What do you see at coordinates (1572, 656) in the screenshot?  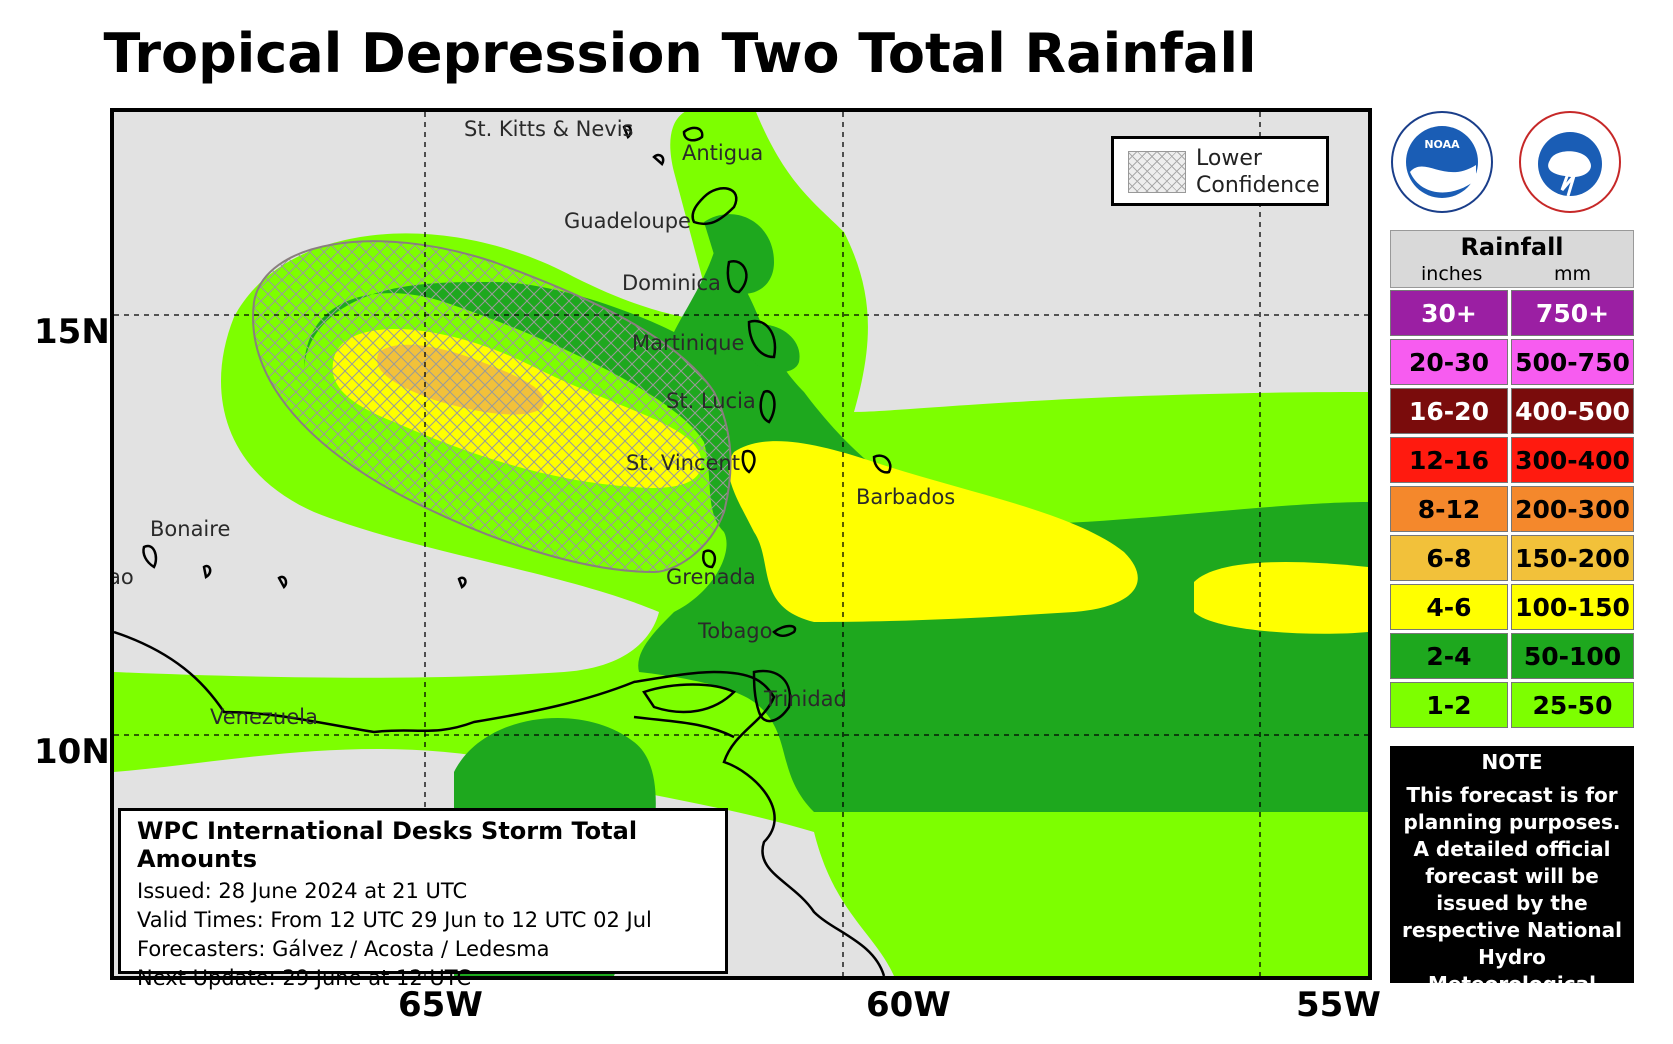 I see `rainfall-mm-cell: 50-100` at bounding box center [1572, 656].